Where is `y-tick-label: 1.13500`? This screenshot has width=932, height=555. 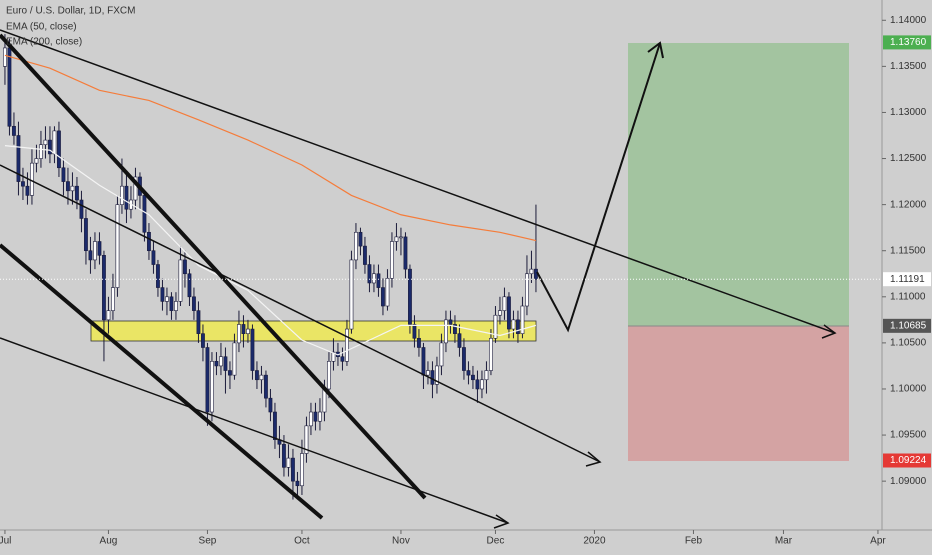
y-tick-label: 1.13500 is located at coordinates (908, 66).